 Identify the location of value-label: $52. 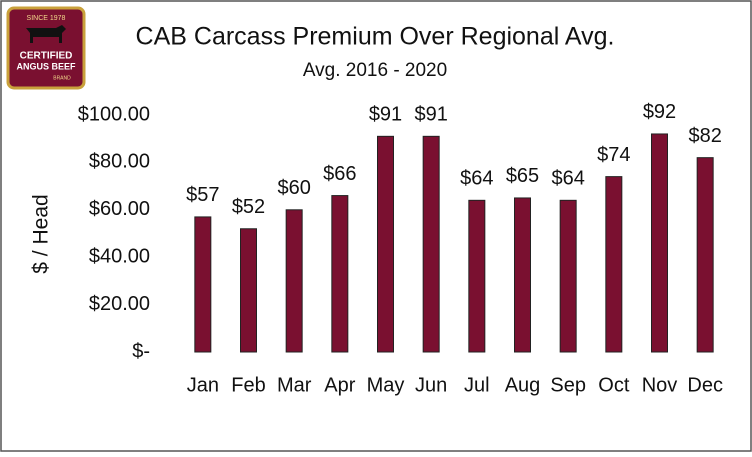
(248, 207).